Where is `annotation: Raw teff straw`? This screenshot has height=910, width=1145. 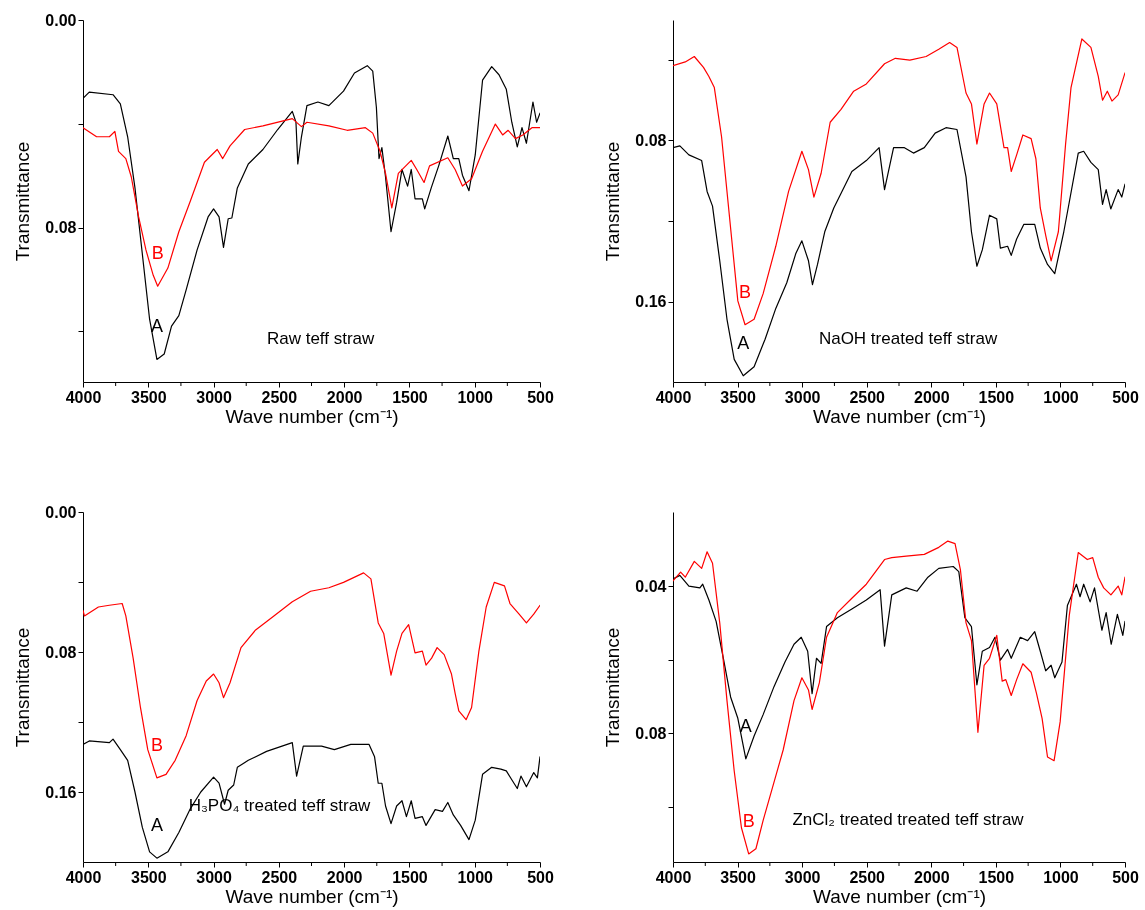 annotation: Raw teff straw is located at coordinates (321, 338).